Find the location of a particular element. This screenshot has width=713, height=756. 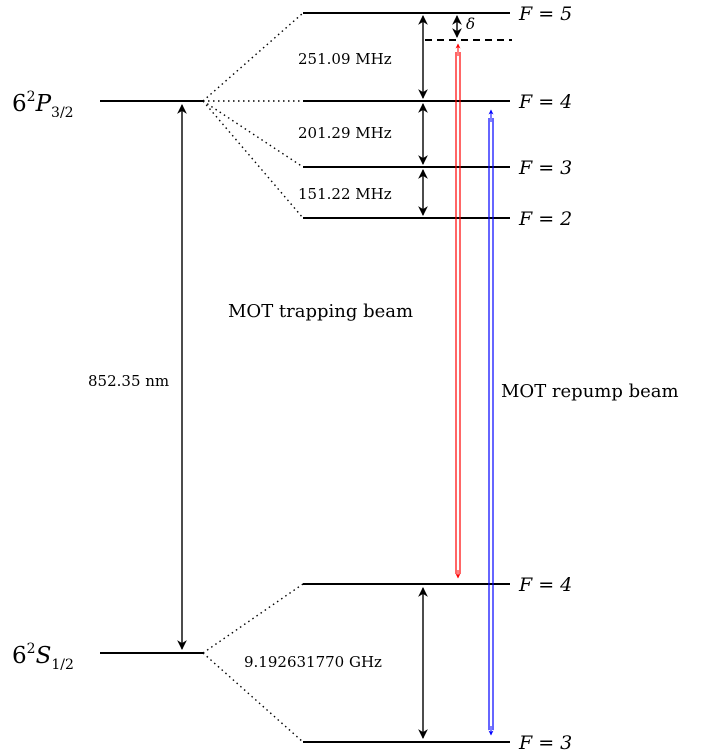

fan-line-f3 is located at coordinates (253, 134).